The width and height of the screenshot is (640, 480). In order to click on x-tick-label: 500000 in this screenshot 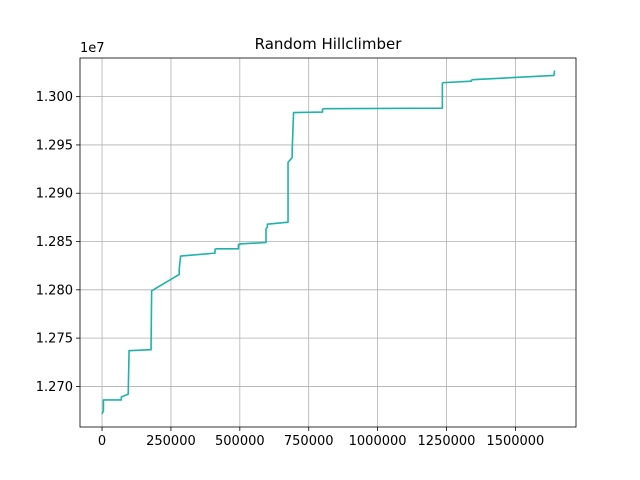, I will do `click(240, 441)`.